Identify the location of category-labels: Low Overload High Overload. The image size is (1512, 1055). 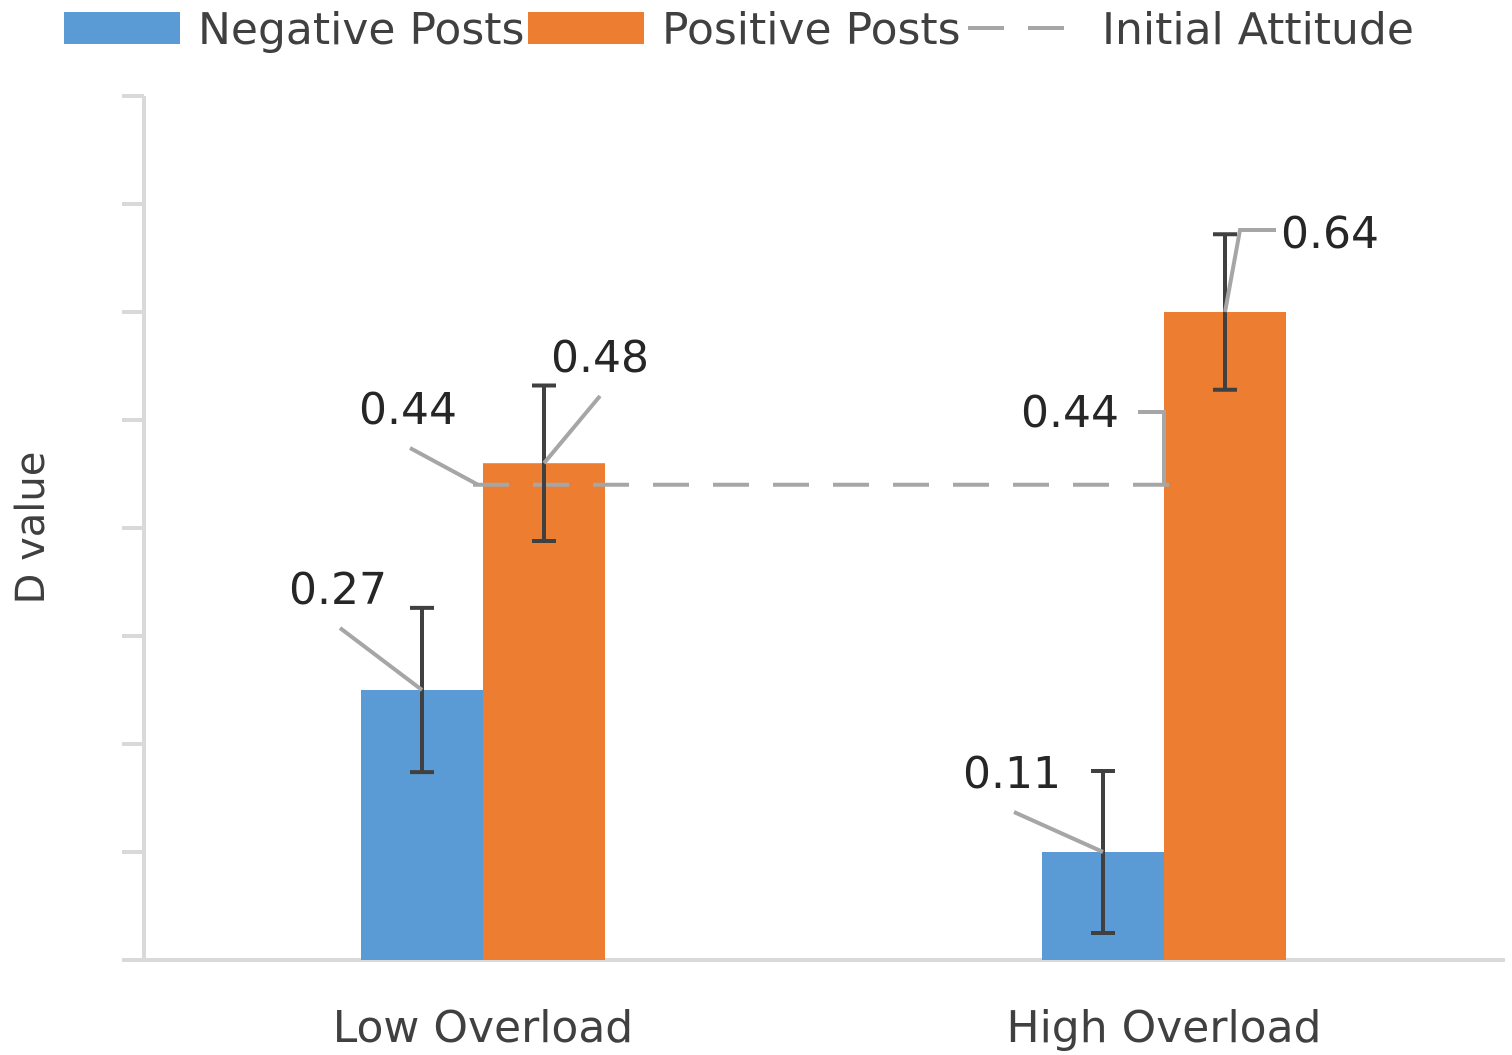
(827, 1027).